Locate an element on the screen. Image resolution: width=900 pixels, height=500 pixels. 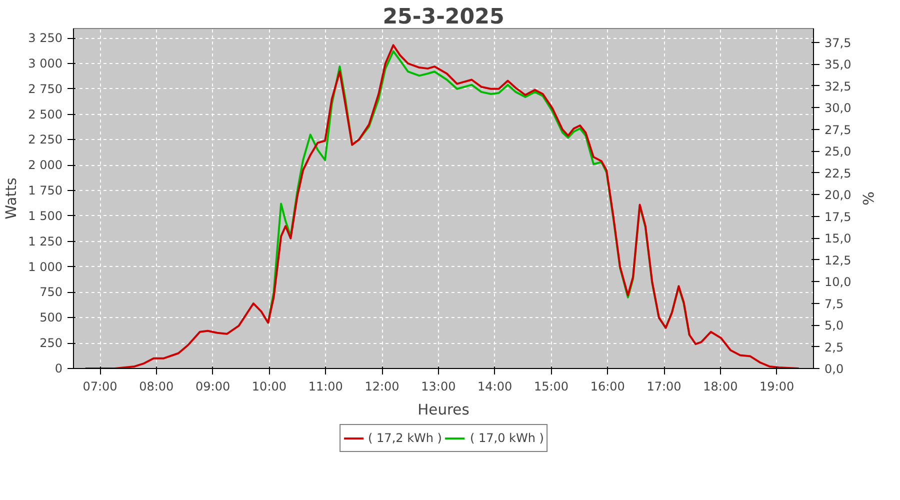
y2-tick-label: 32,5 is located at coordinates (838, 86).